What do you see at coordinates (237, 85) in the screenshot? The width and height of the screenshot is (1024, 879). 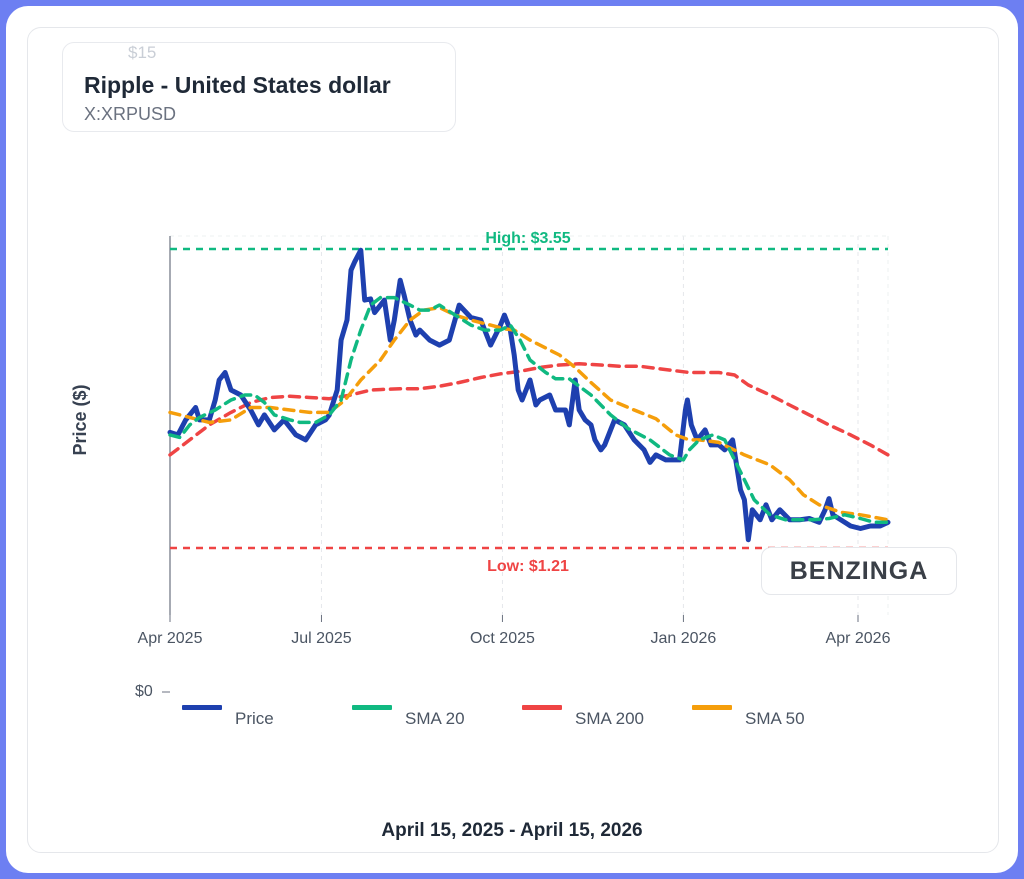 I see `chart-title: Ripple - United States dollar` at bounding box center [237, 85].